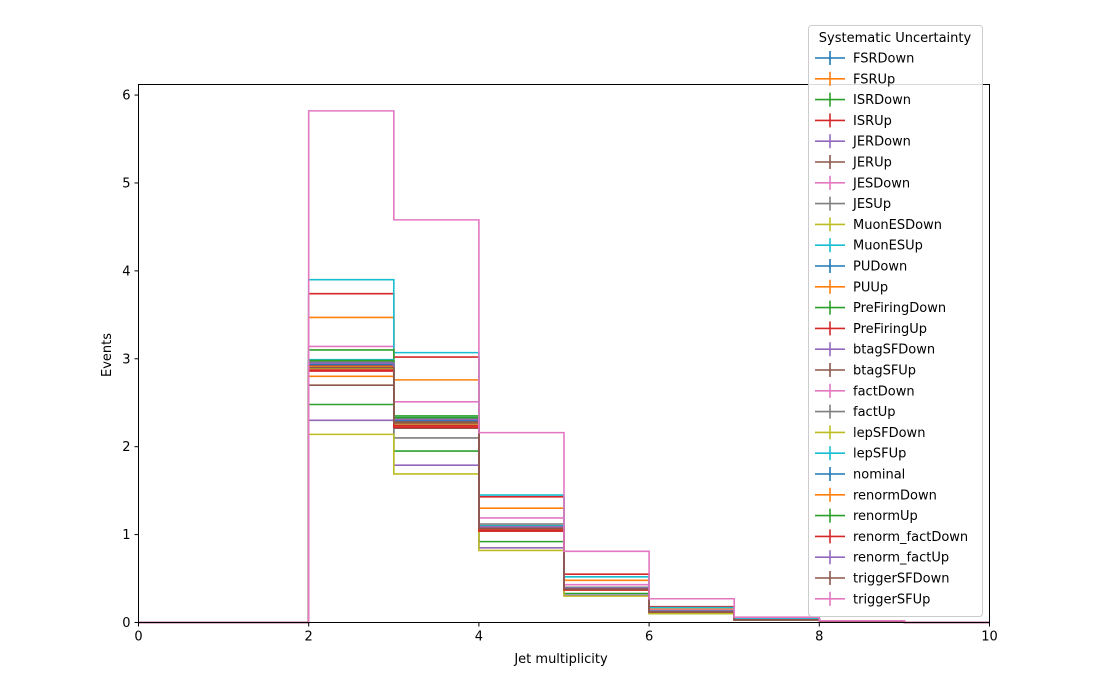 This screenshot has width=1100, height=700. What do you see at coordinates (479, 637) in the screenshot?
I see `x-tick-label: 4` at bounding box center [479, 637].